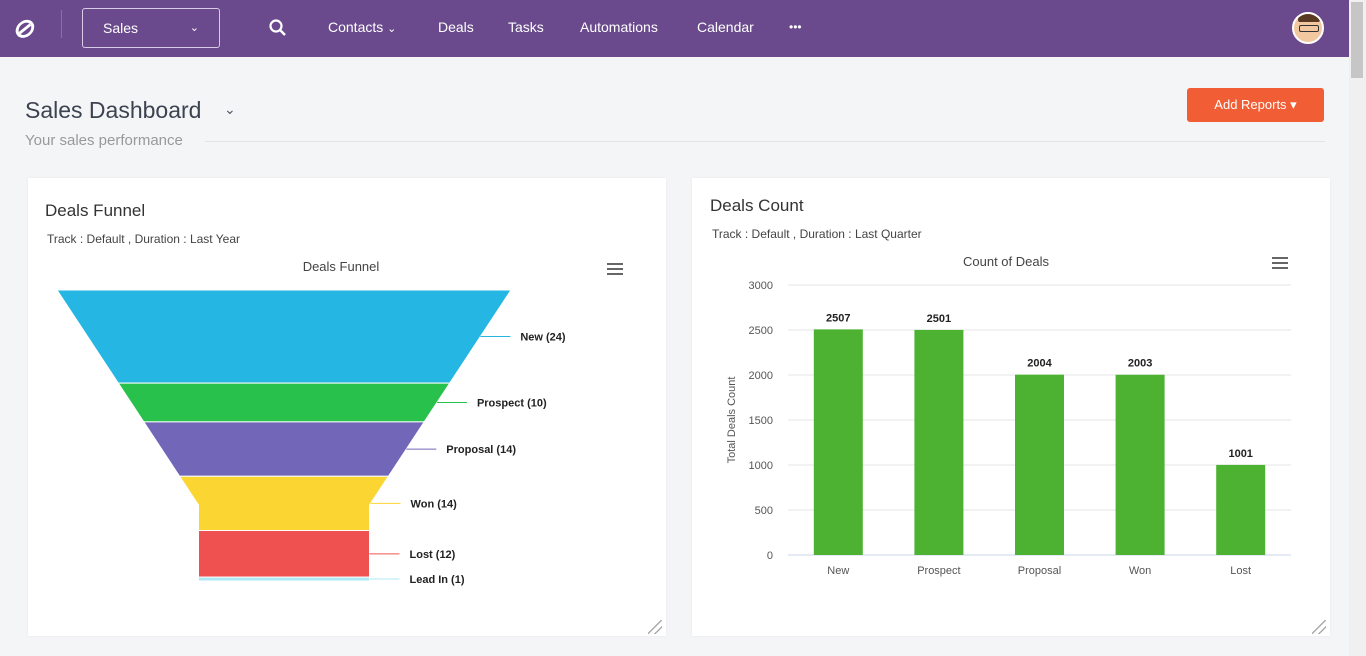  Describe the element at coordinates (341, 266) in the screenshot. I see `chart-title: Deals Funnel` at that location.